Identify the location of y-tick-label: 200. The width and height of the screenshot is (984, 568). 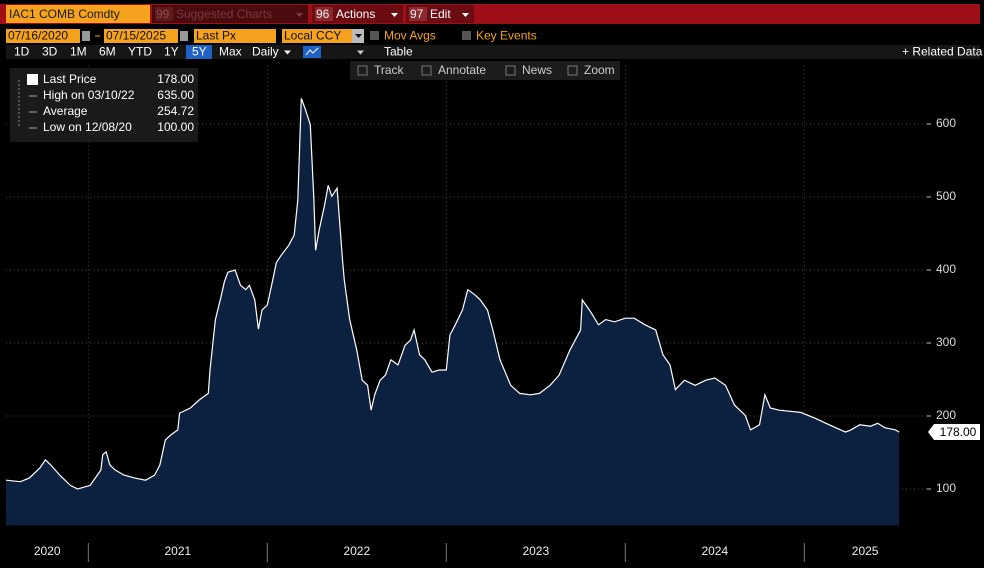
(946, 415).